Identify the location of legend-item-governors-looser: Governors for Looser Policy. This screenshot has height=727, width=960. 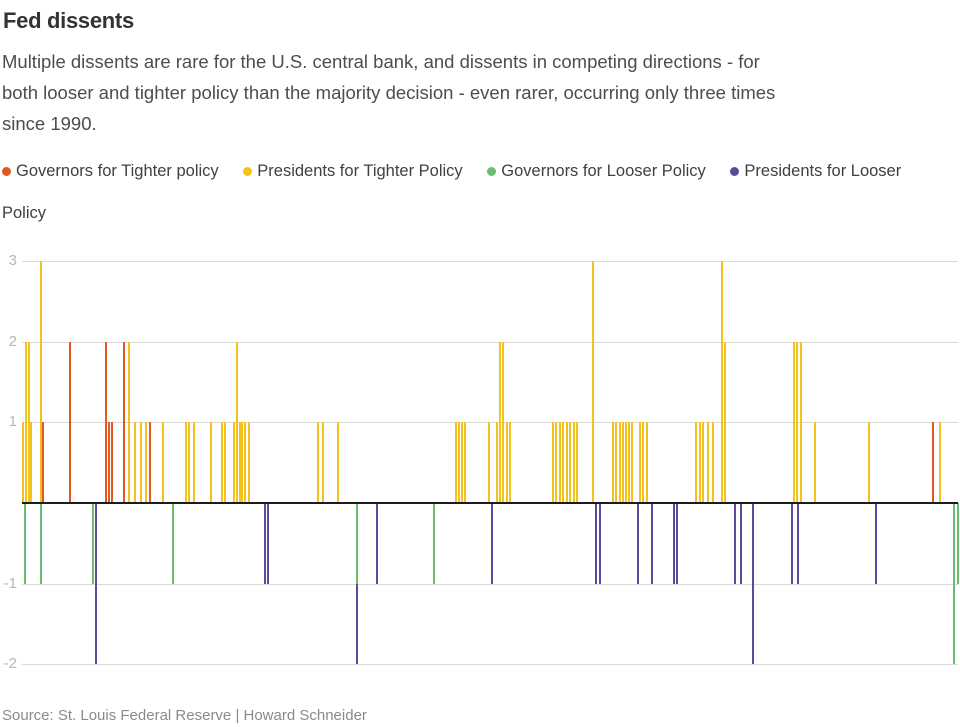
(596, 171).